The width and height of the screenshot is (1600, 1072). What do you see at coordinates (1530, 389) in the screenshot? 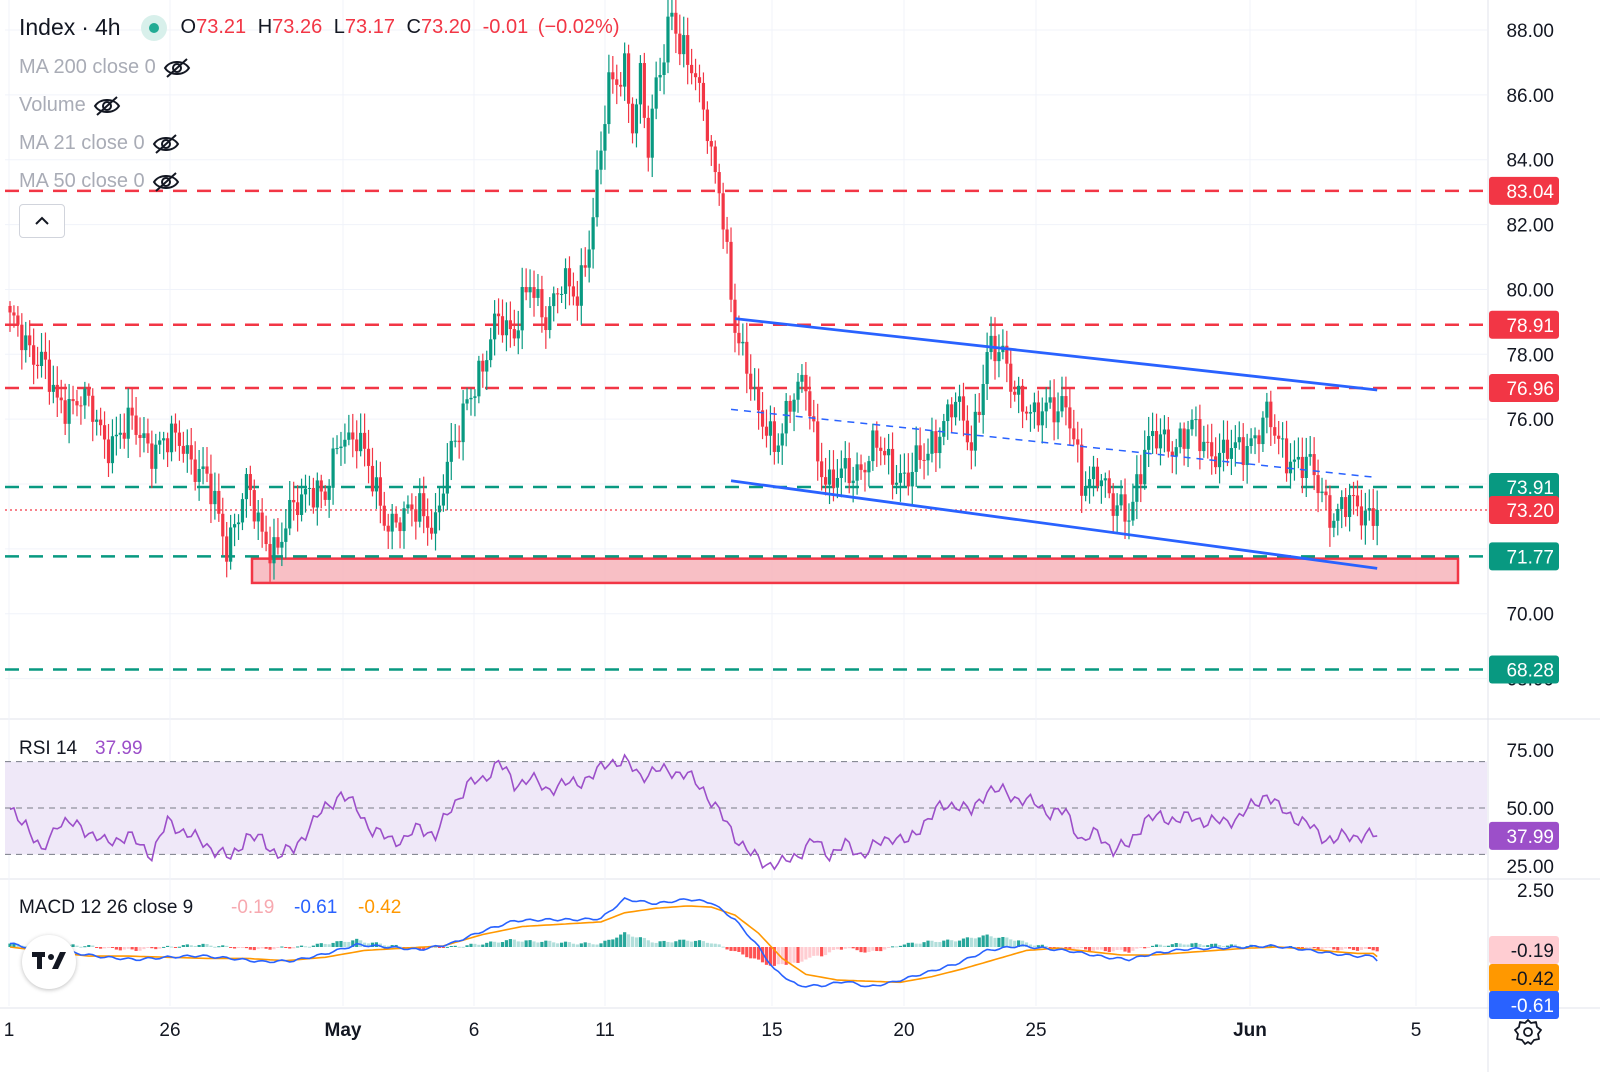
I see `price-badge-label: 76.96` at bounding box center [1530, 389].